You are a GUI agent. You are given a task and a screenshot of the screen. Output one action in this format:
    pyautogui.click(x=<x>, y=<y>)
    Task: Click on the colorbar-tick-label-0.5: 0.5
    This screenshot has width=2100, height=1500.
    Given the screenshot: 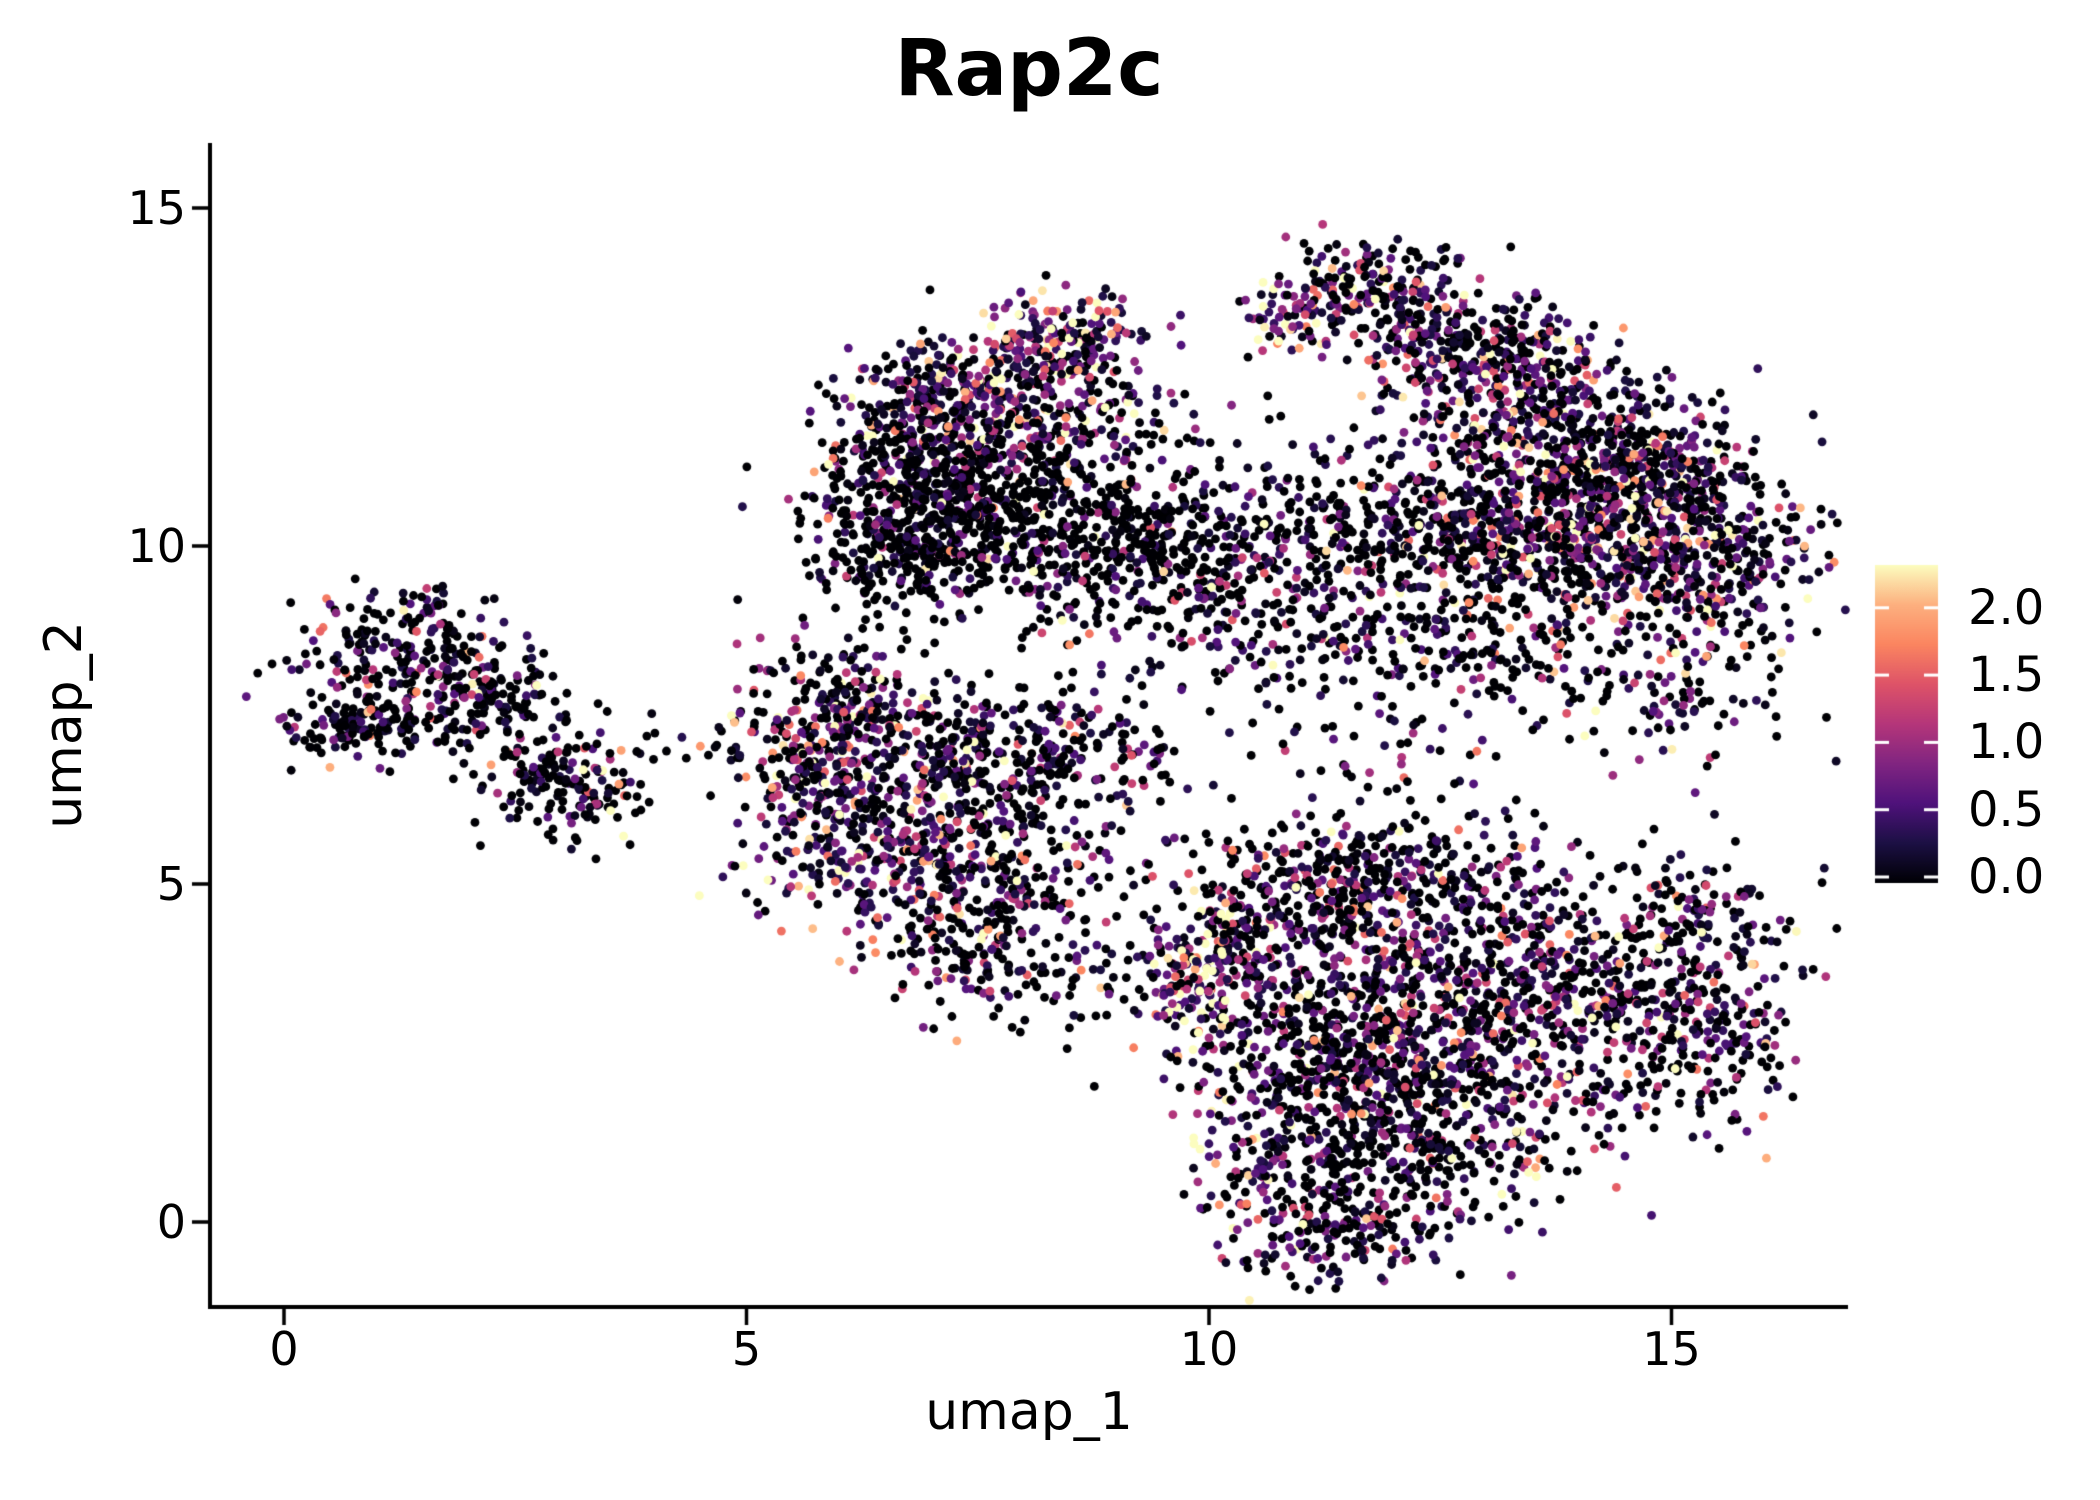 What is the action you would take?
    pyautogui.click(x=2006, y=809)
    